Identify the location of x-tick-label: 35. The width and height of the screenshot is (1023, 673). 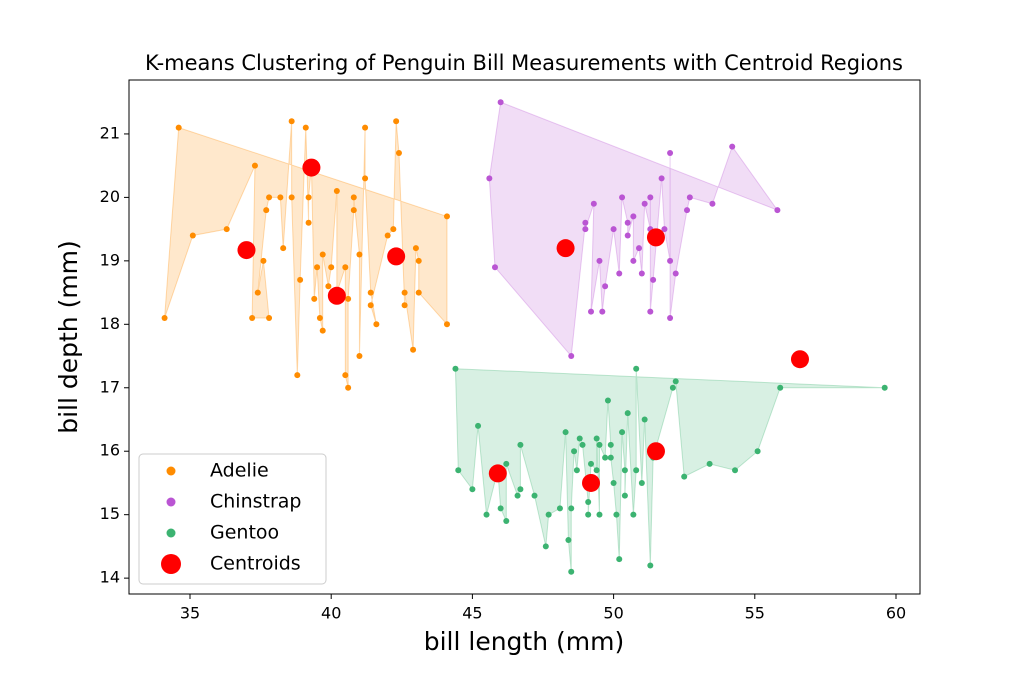
(190, 613).